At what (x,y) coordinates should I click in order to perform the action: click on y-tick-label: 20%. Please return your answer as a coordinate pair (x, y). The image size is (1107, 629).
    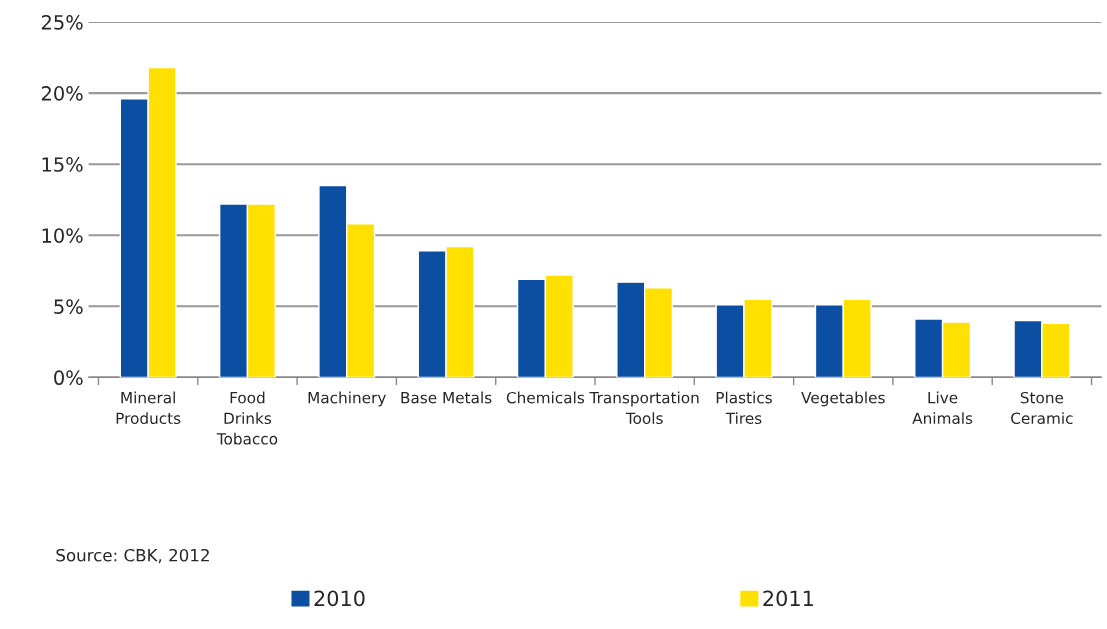
    Looking at the image, I should click on (62, 93).